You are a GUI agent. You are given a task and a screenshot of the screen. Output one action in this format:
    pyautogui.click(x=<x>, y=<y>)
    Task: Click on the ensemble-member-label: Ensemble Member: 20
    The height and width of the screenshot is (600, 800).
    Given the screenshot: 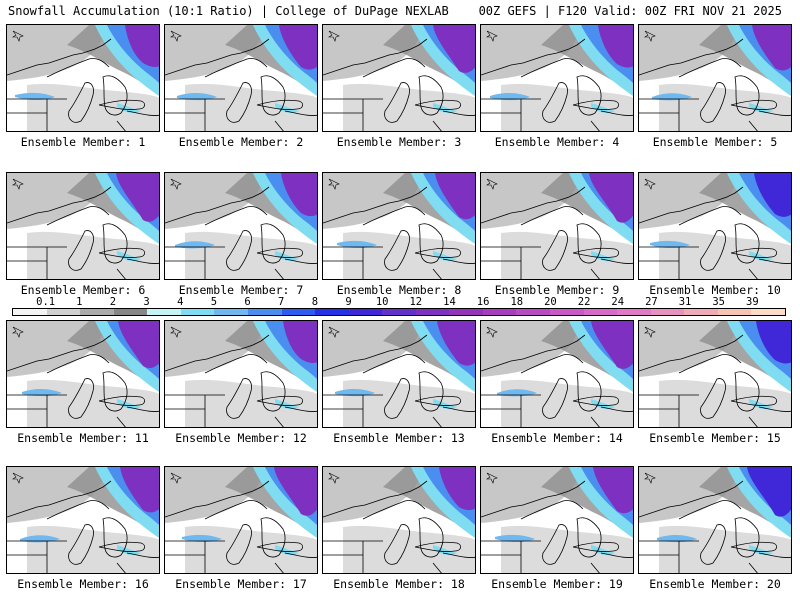 What is the action you would take?
    pyautogui.click(x=715, y=584)
    